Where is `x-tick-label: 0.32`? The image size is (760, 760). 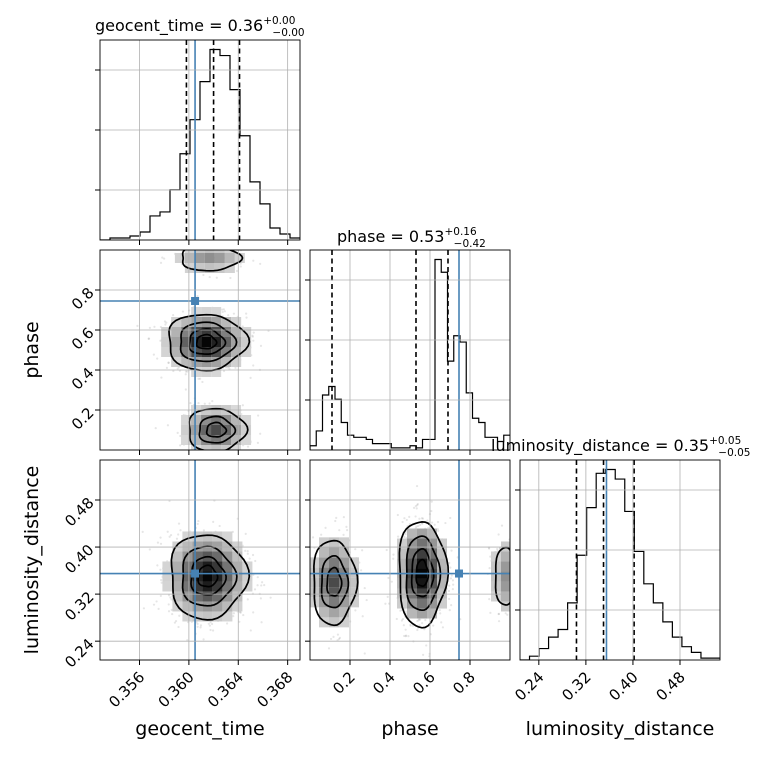
x-tick-label: 0.32 is located at coordinates (576, 686).